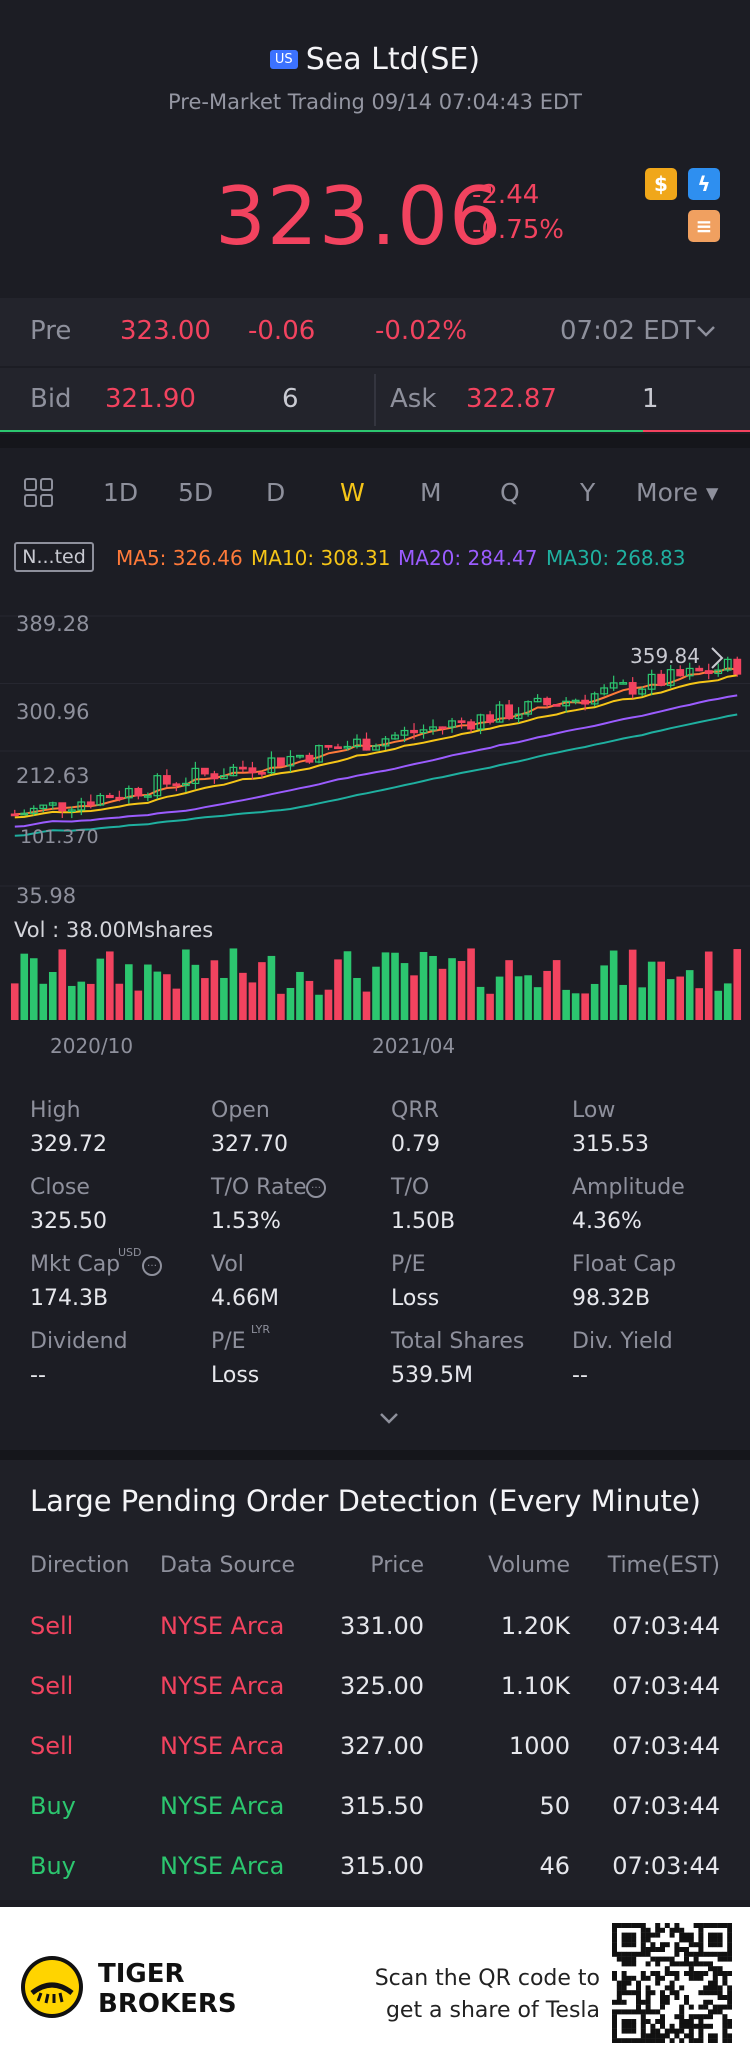  Describe the element at coordinates (677, 492) in the screenshot. I see `tab-more: More ▾` at that location.